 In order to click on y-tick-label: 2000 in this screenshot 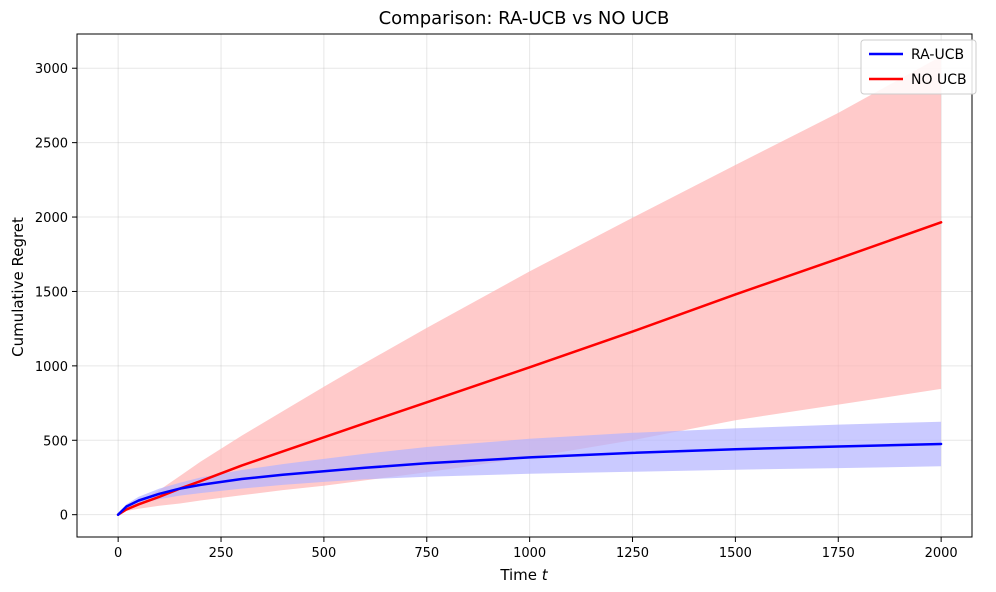, I will do `click(51, 218)`.